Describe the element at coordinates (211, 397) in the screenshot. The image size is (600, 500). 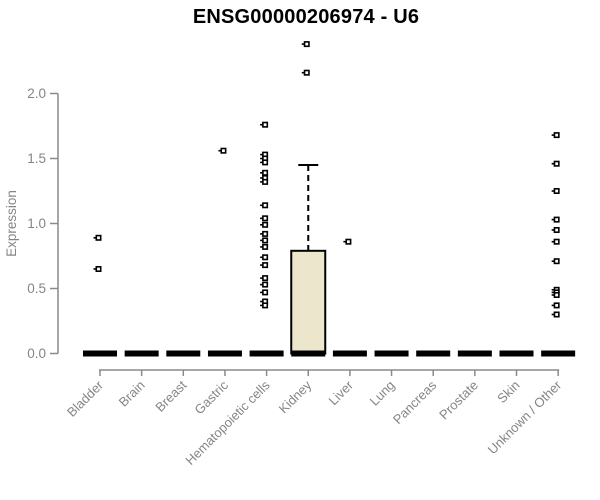
I see `x-category-label: Gastric` at that location.